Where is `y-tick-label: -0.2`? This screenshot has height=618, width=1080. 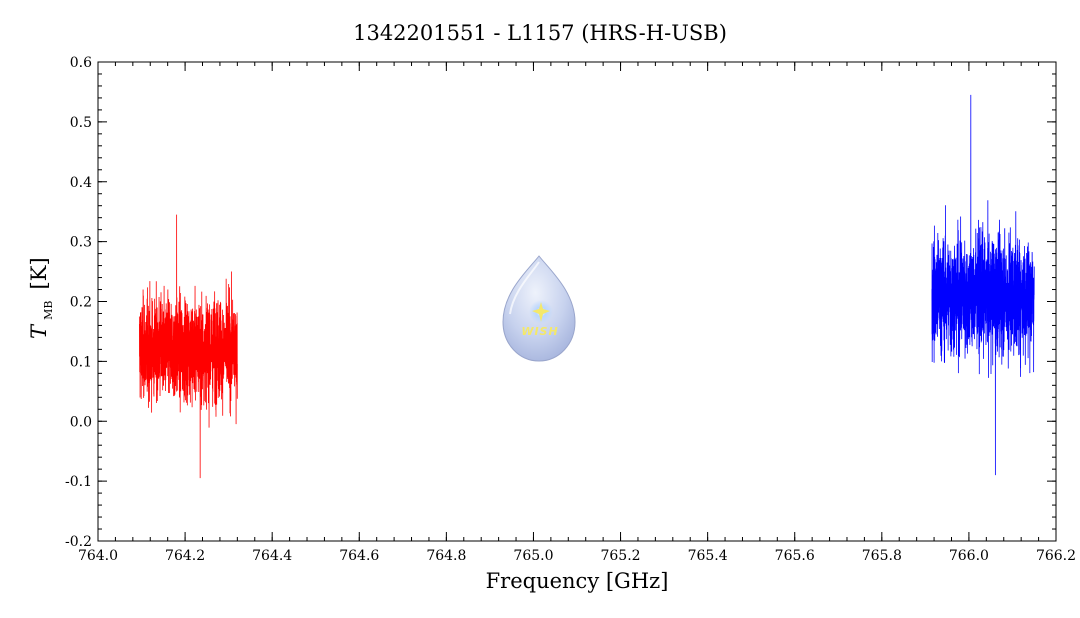
y-tick-label: -0.2 is located at coordinates (78, 542).